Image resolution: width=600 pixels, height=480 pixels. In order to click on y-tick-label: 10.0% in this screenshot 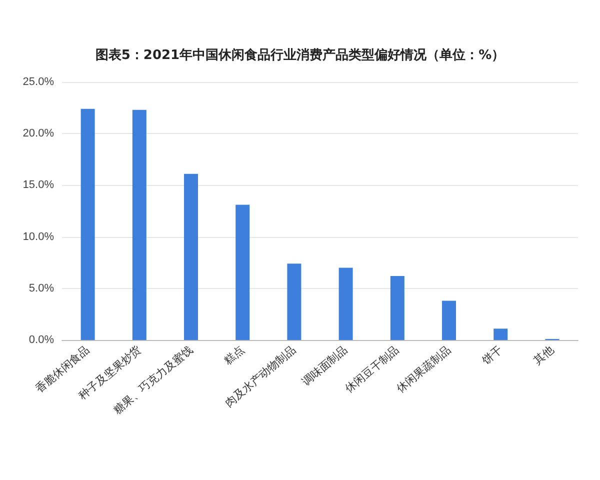, I will do `click(38, 236)`.